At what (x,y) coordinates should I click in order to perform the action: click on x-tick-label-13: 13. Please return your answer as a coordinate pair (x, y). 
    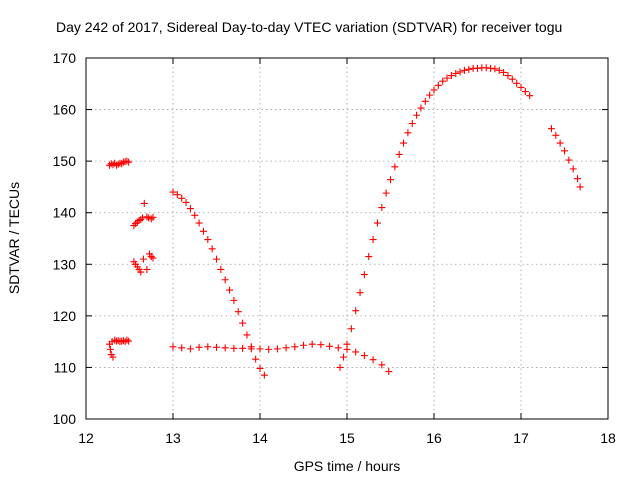
    Looking at the image, I should click on (173, 438).